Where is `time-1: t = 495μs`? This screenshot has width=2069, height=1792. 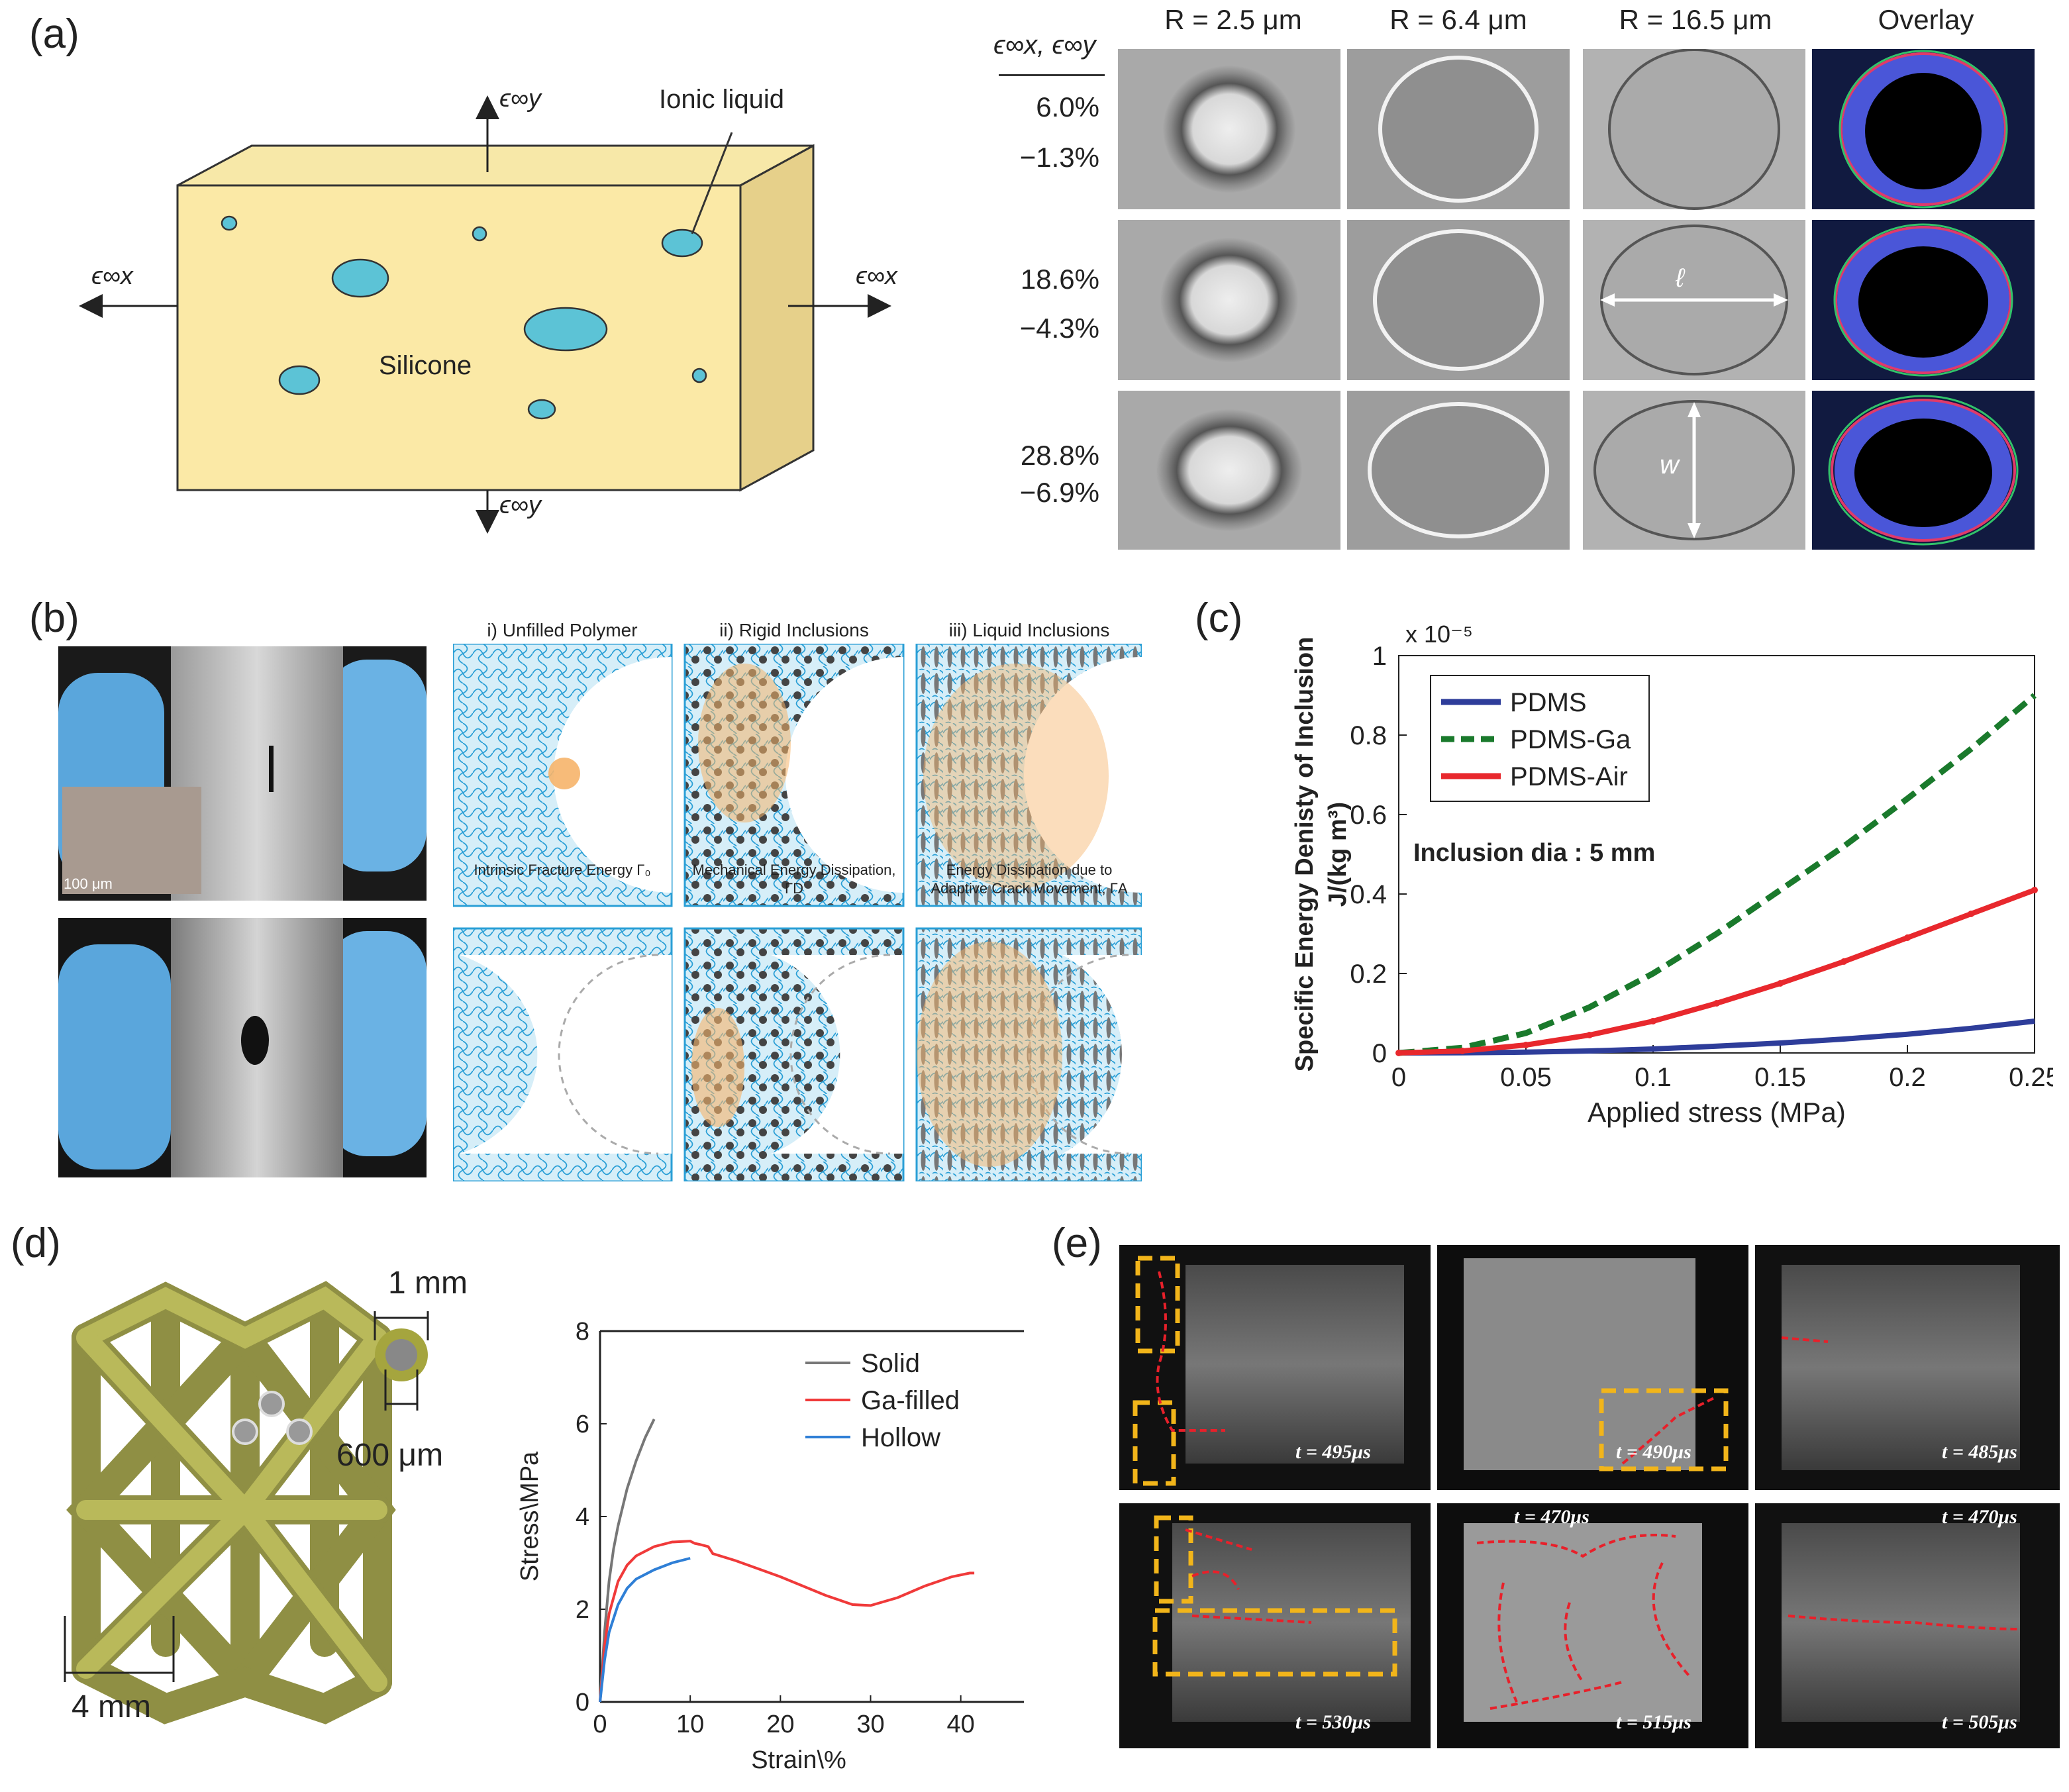
time-1: t = 495μs is located at coordinates (1333, 1452).